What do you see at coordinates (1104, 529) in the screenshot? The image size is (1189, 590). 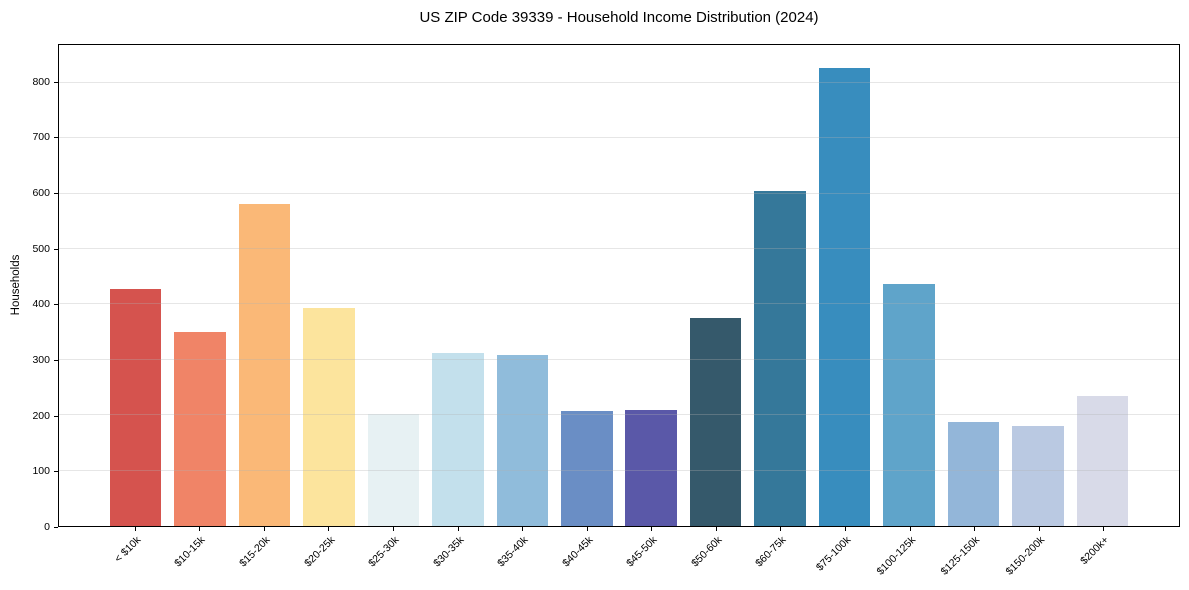 I see `xtick-mark-$200k+` at bounding box center [1104, 529].